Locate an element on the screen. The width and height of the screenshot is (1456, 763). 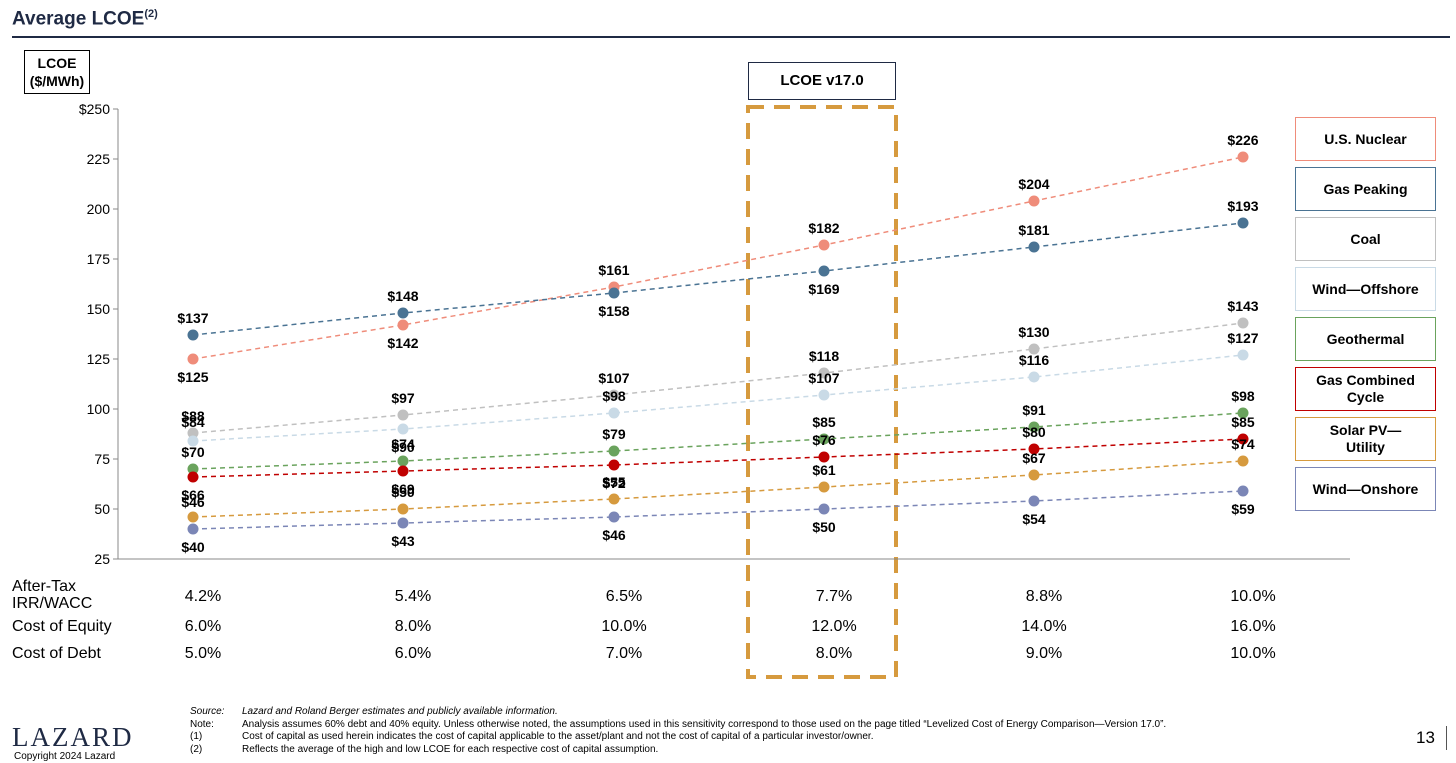
legend-label-line: Gas Peaking is located at coordinates (1365, 188).